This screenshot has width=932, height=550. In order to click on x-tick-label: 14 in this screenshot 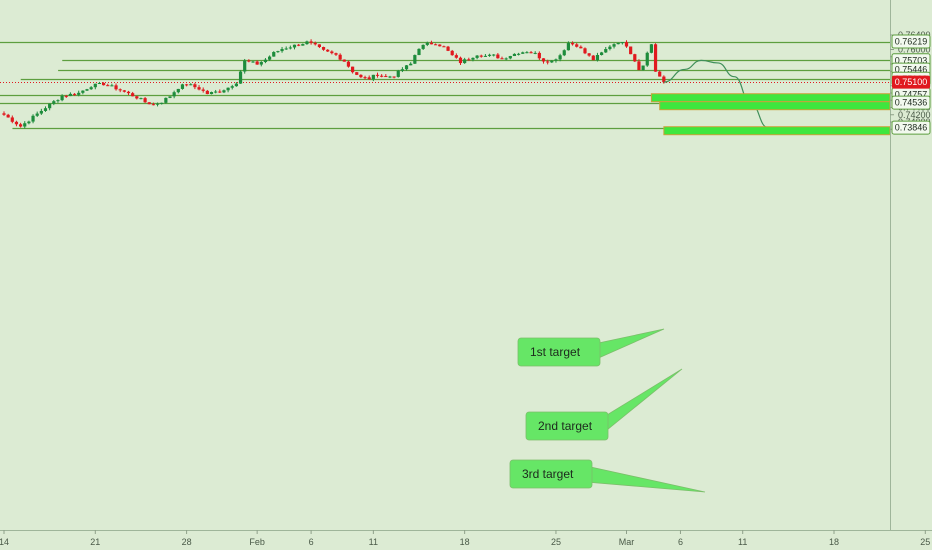, I will do `click(4, 542)`.